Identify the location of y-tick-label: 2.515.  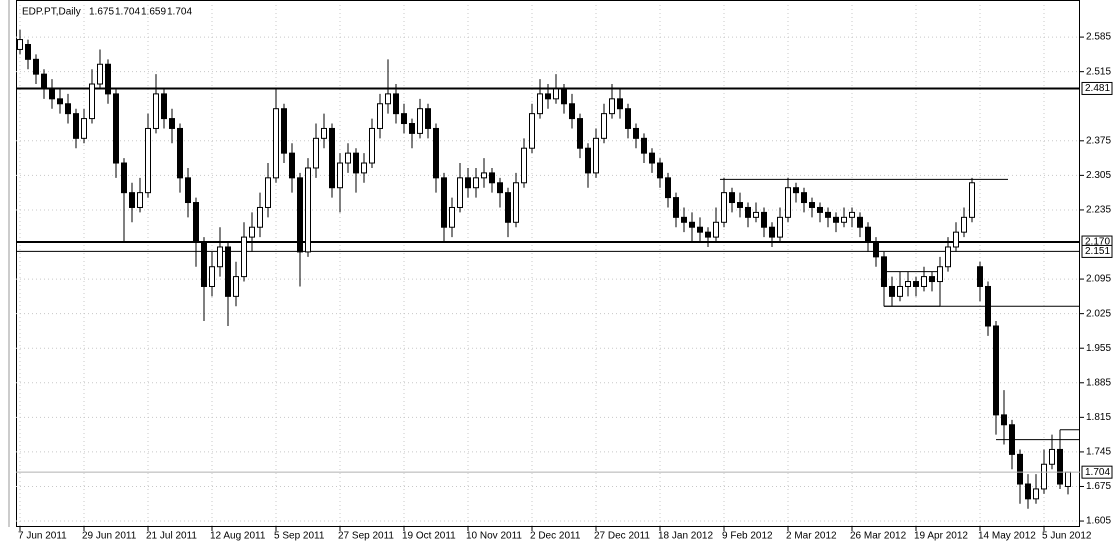
(1098, 71).